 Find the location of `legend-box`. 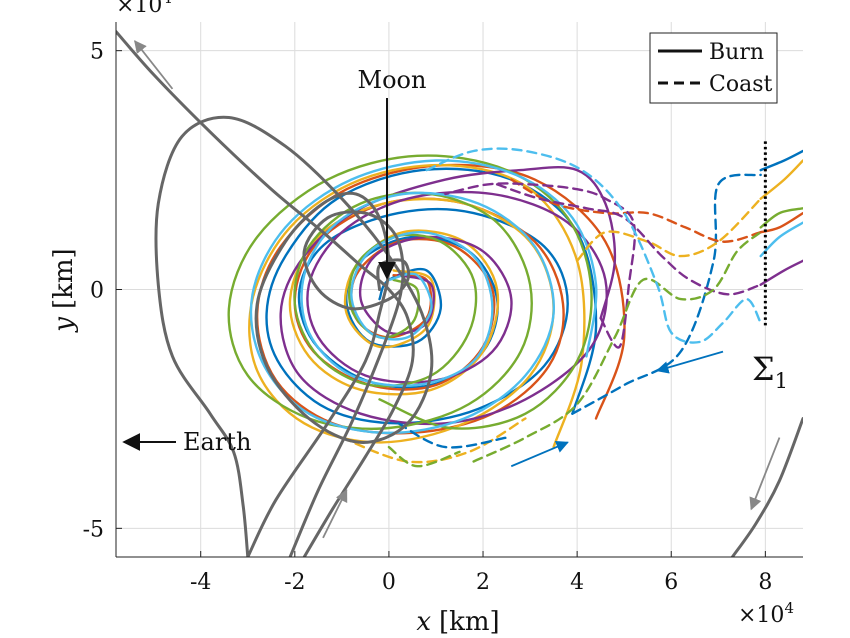

legend-box is located at coordinates (713, 68).